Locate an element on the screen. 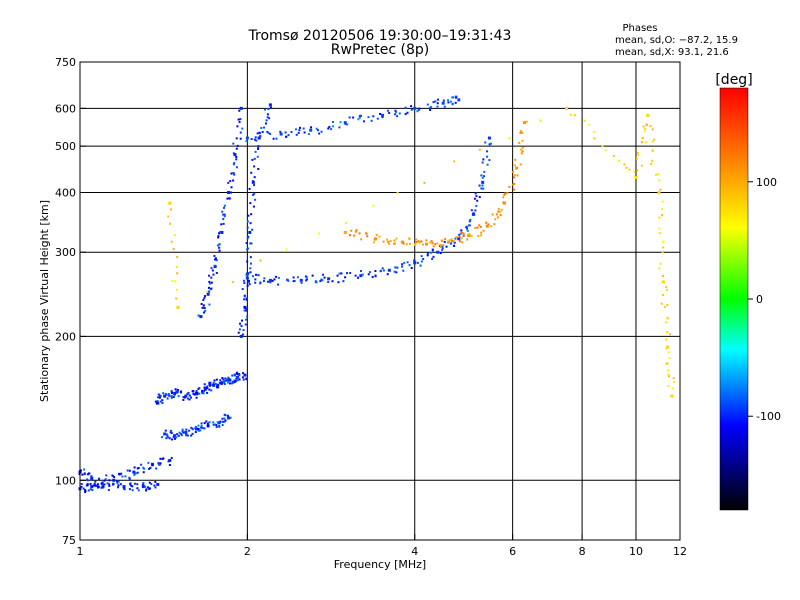  chart-subtitle: RwPretec (8p) is located at coordinates (380, 50).